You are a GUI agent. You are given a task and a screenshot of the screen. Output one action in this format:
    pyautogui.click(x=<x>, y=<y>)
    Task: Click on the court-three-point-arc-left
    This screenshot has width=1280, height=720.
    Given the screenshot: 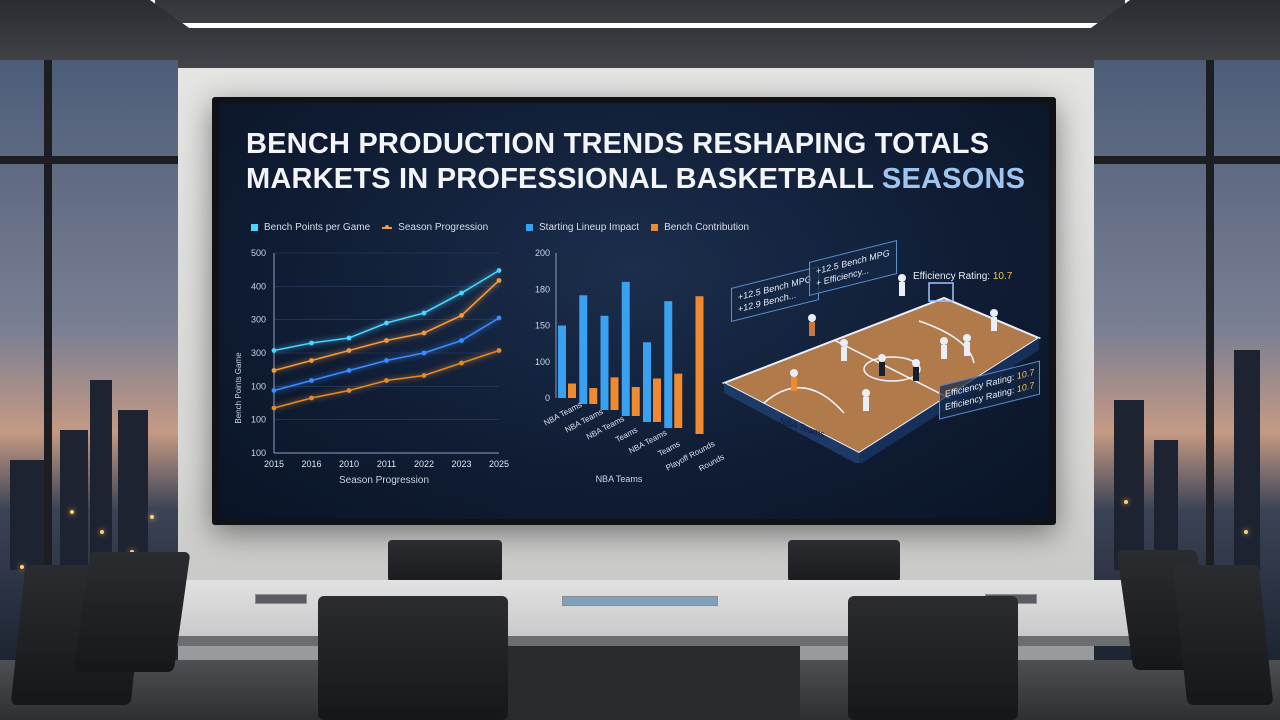 What is the action you would take?
    pyautogui.click(x=804, y=400)
    